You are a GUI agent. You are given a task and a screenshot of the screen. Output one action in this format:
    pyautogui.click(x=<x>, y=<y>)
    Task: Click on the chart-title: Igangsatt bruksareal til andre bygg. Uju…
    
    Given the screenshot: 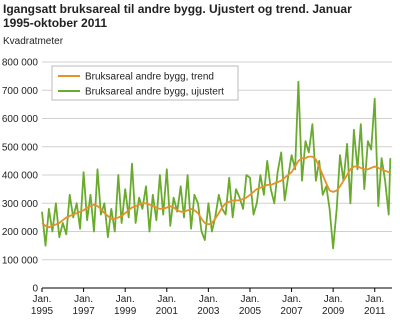 What is the action you would take?
    pyautogui.click(x=177, y=16)
    